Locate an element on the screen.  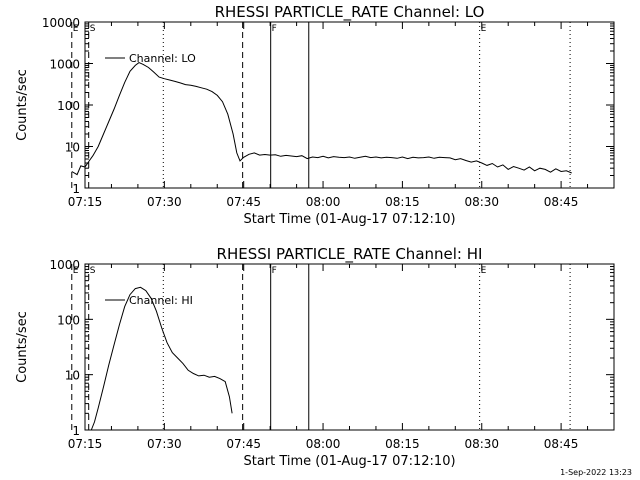
chart1-x-tick-label: 08:45 is located at coordinates (561, 202).